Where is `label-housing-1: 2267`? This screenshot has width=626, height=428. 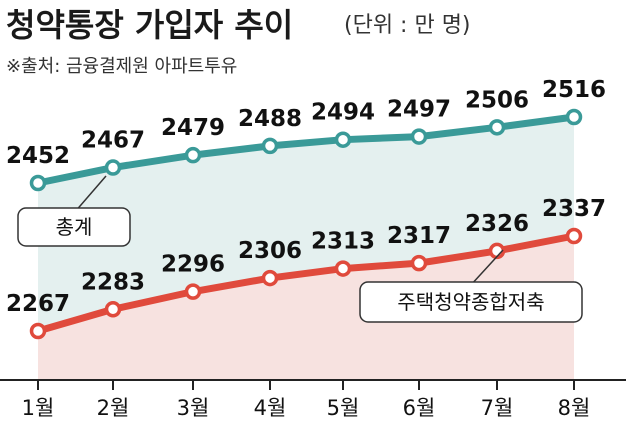
label-housing-1: 2267 is located at coordinates (38, 304).